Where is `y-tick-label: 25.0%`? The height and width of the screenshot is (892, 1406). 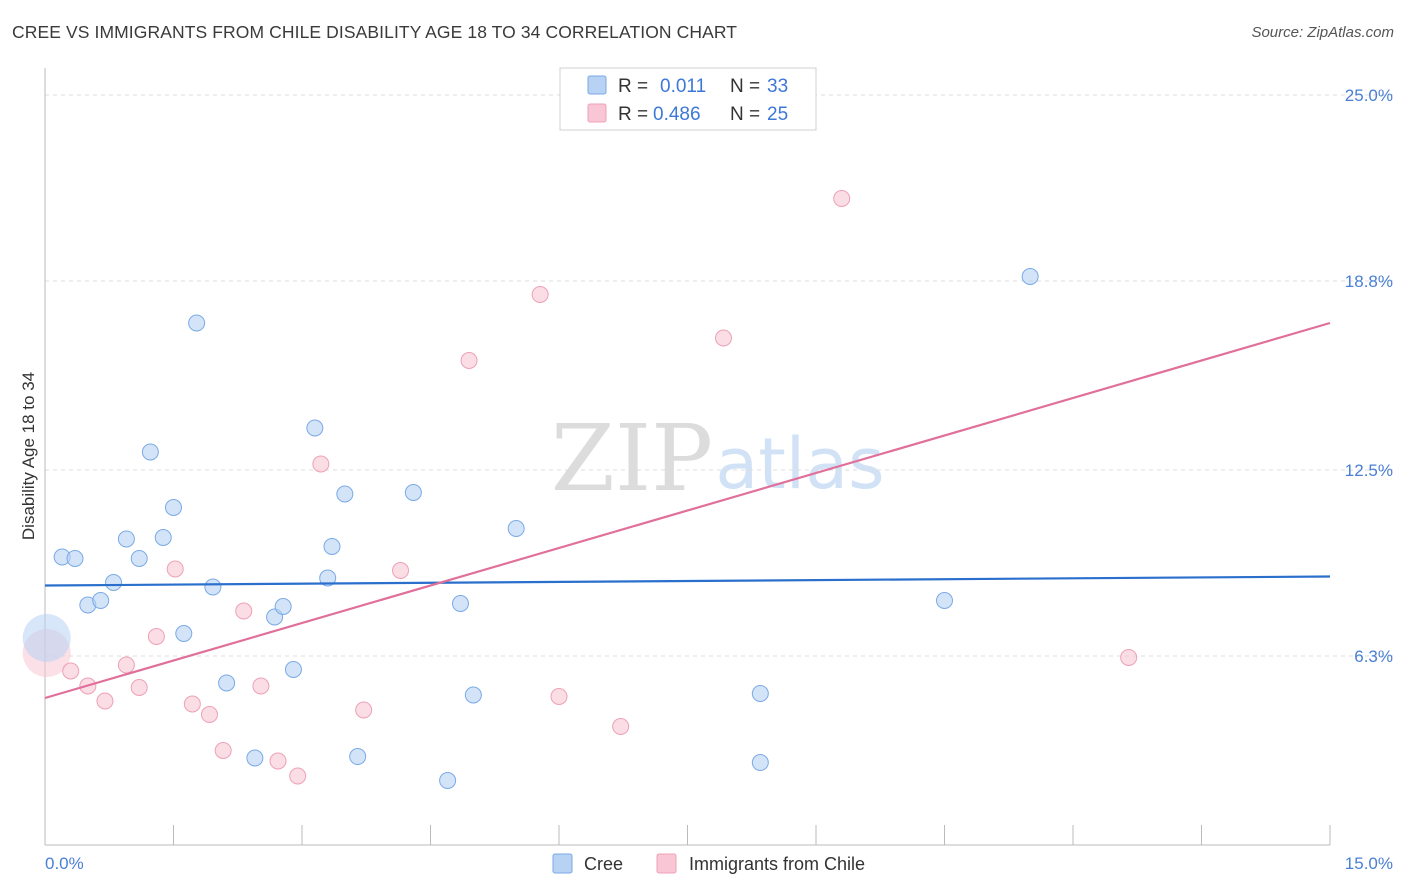
y-tick-label: 25.0% is located at coordinates (1369, 95).